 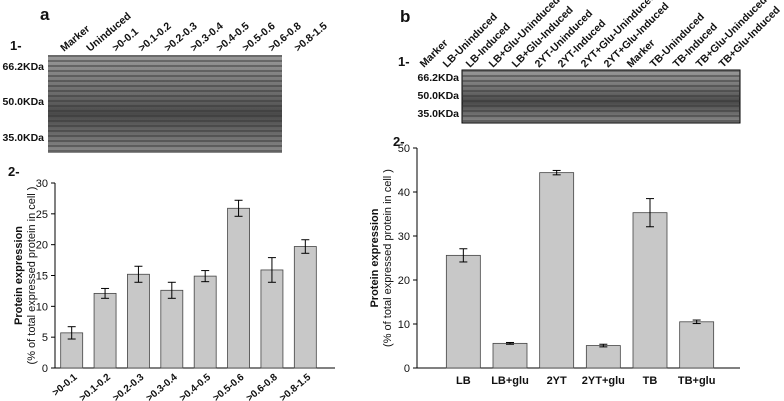 I want to click on y-tick-label: 50, so click(x=404, y=149).